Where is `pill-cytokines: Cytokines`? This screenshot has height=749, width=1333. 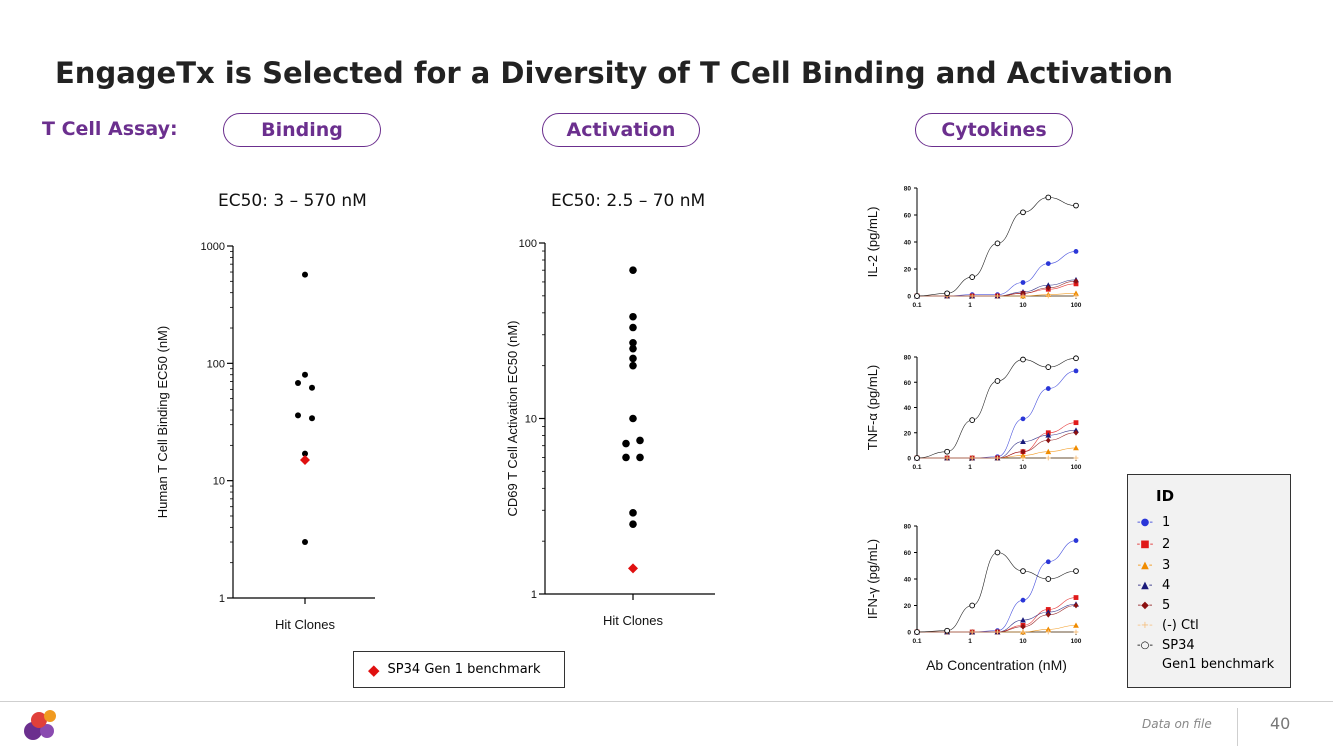 pill-cytokines: Cytokines is located at coordinates (994, 130).